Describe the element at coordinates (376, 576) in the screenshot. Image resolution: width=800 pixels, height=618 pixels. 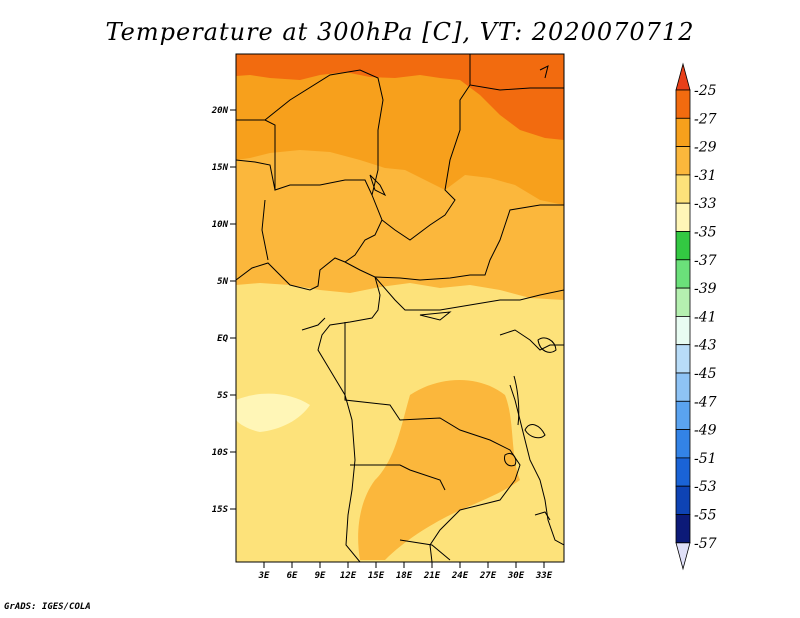
I see `lon-tick-label: 15E` at that location.